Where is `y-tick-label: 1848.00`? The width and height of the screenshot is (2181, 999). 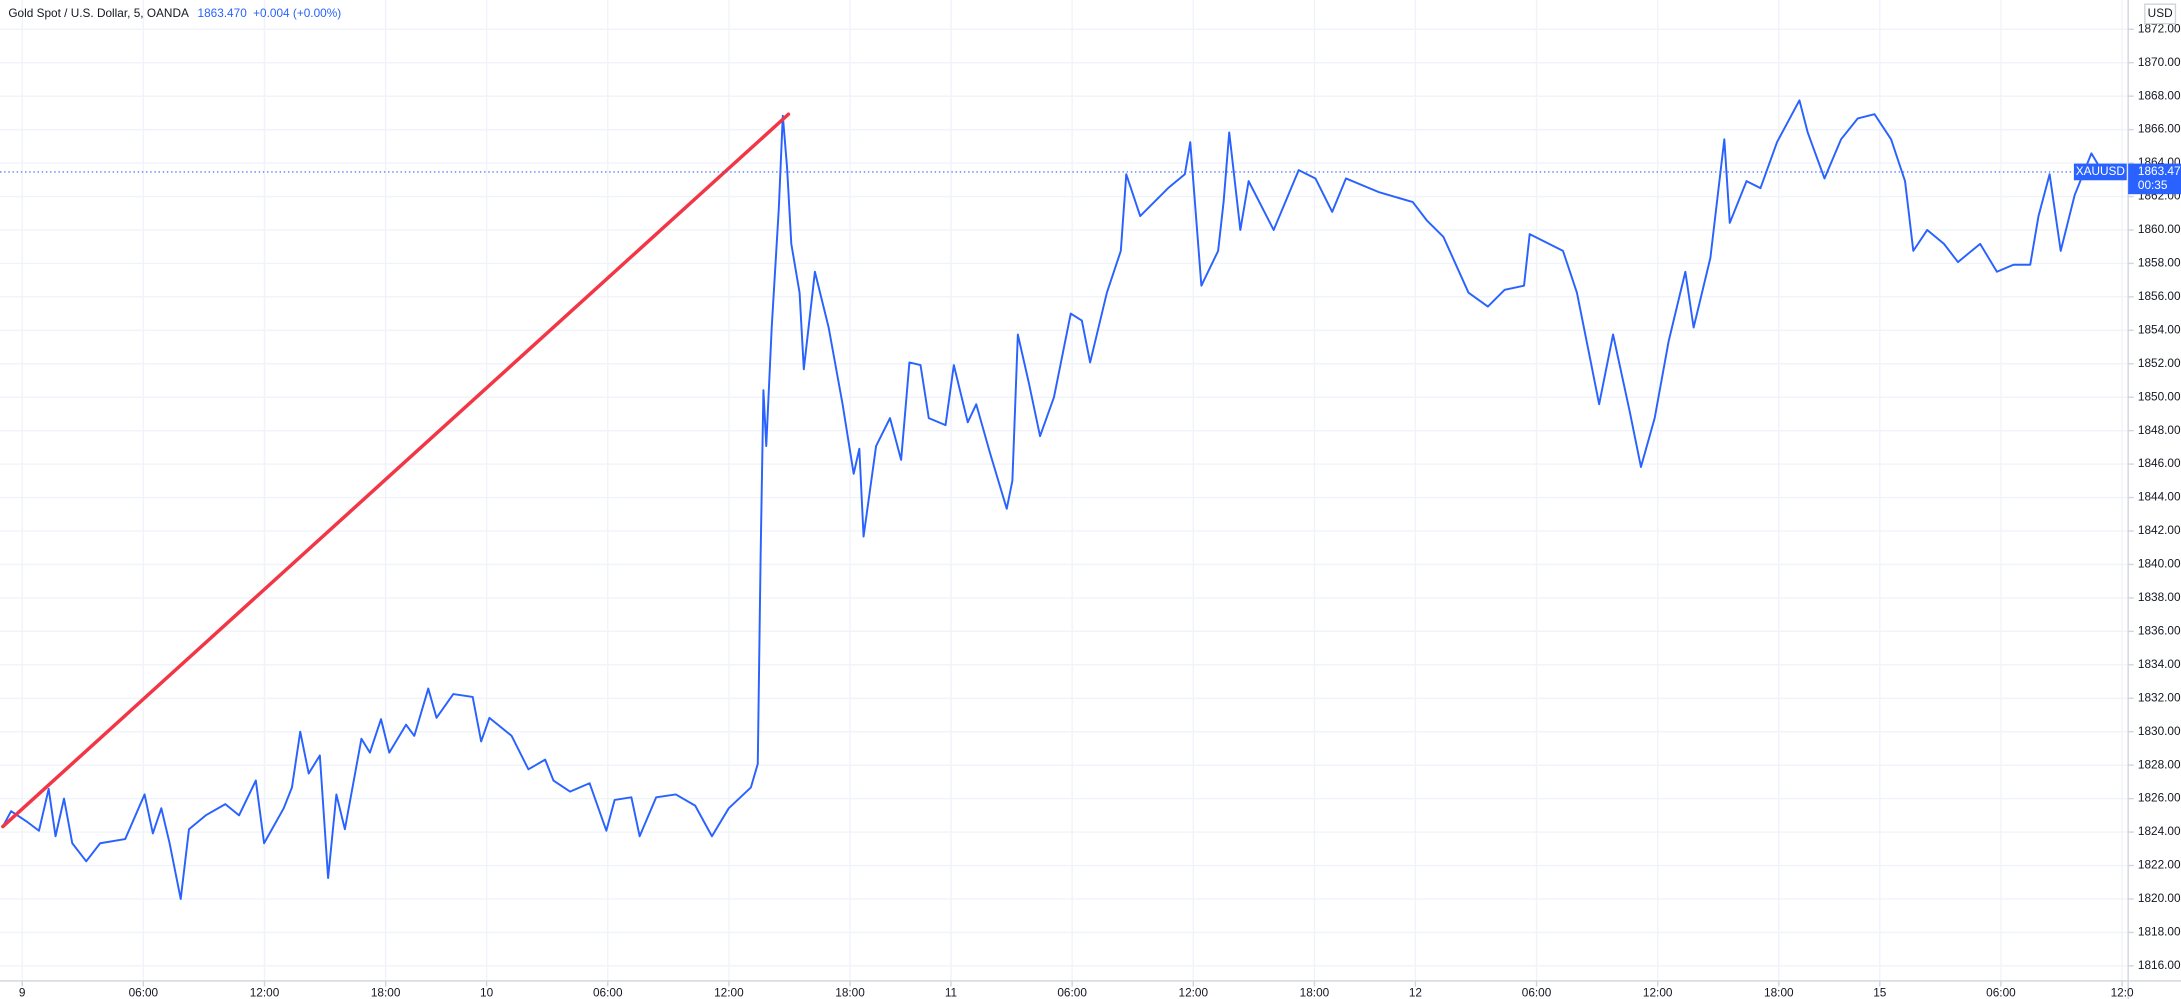 y-tick-label: 1848.00 is located at coordinates (2159, 430).